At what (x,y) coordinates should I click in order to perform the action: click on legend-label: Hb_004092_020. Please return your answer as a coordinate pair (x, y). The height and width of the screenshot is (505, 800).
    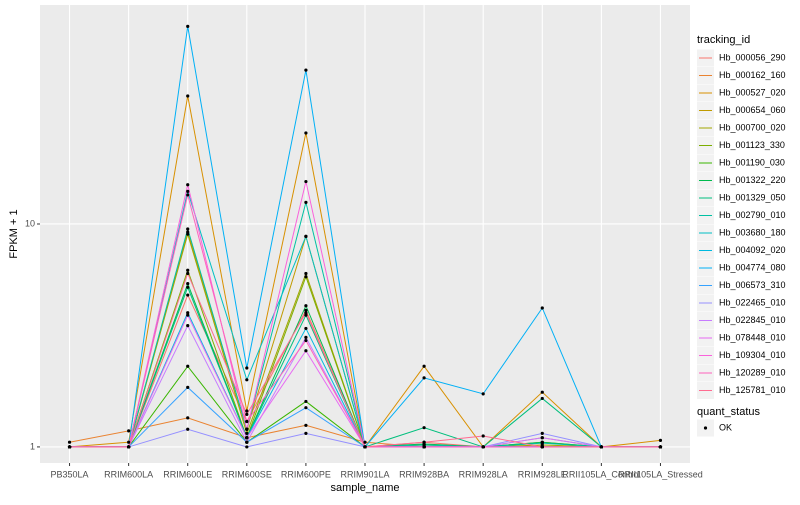
    Looking at the image, I should click on (752, 250).